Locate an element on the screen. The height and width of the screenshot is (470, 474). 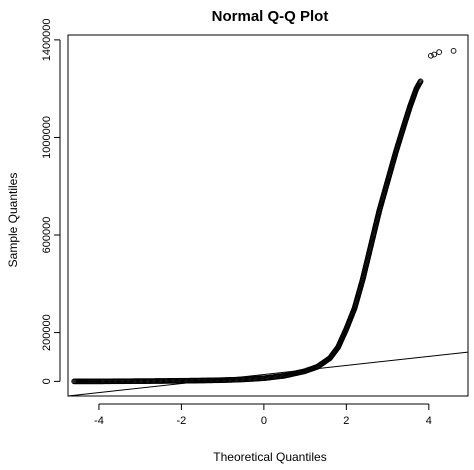
chart-title: Normal Q-Q Plot is located at coordinates (270, 16).